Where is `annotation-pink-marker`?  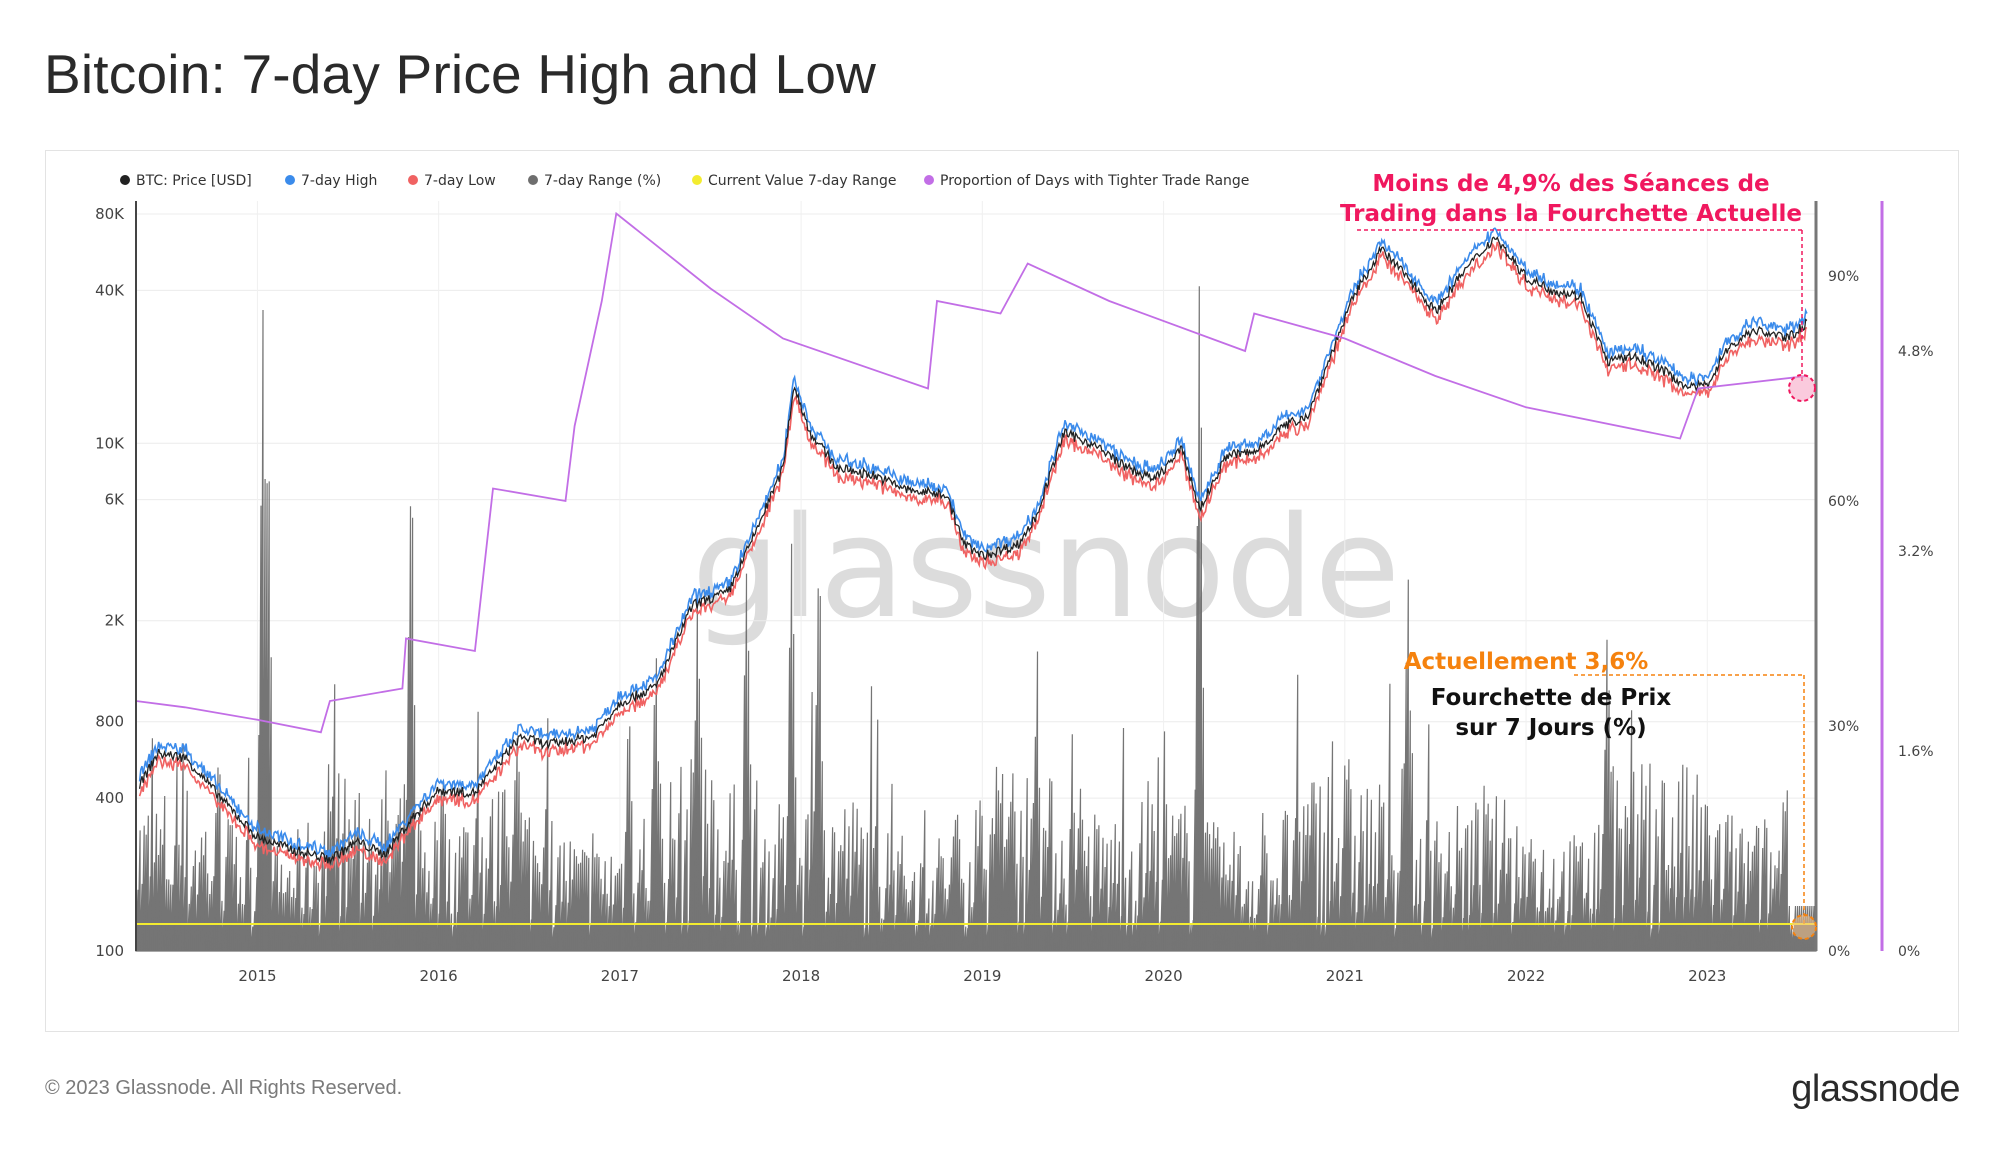 annotation-pink-marker is located at coordinates (1802, 388).